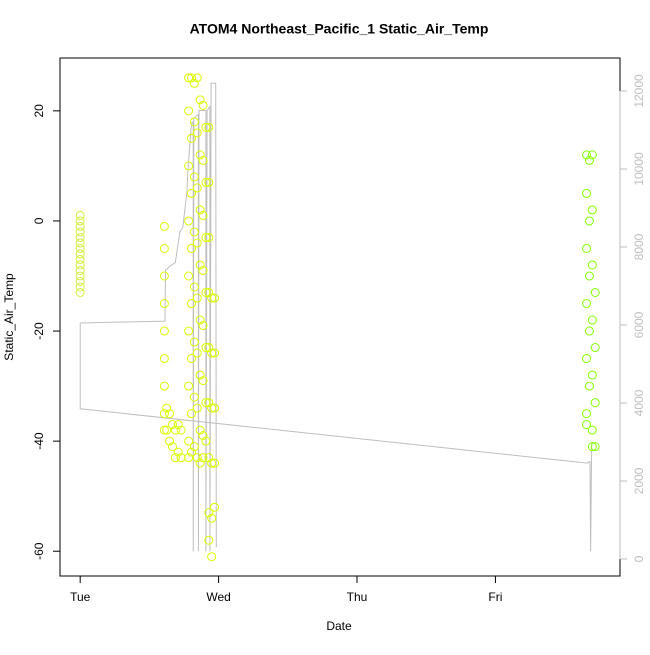  Describe the element at coordinates (639, 480) in the screenshot. I see `y2-tick-label: 2000` at that location.